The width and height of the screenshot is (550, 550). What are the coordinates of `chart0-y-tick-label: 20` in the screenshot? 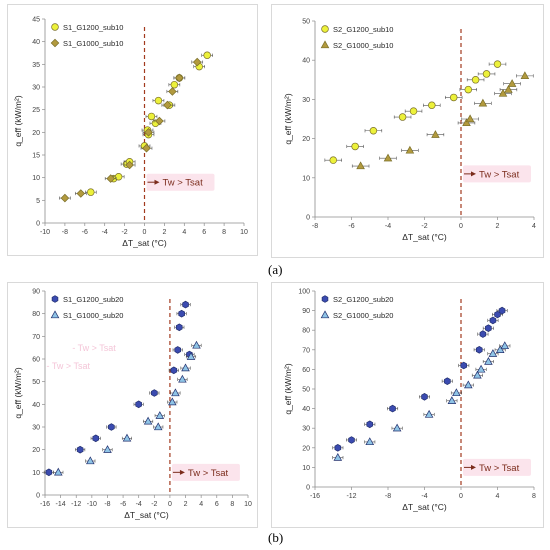 It's located at (36, 133).